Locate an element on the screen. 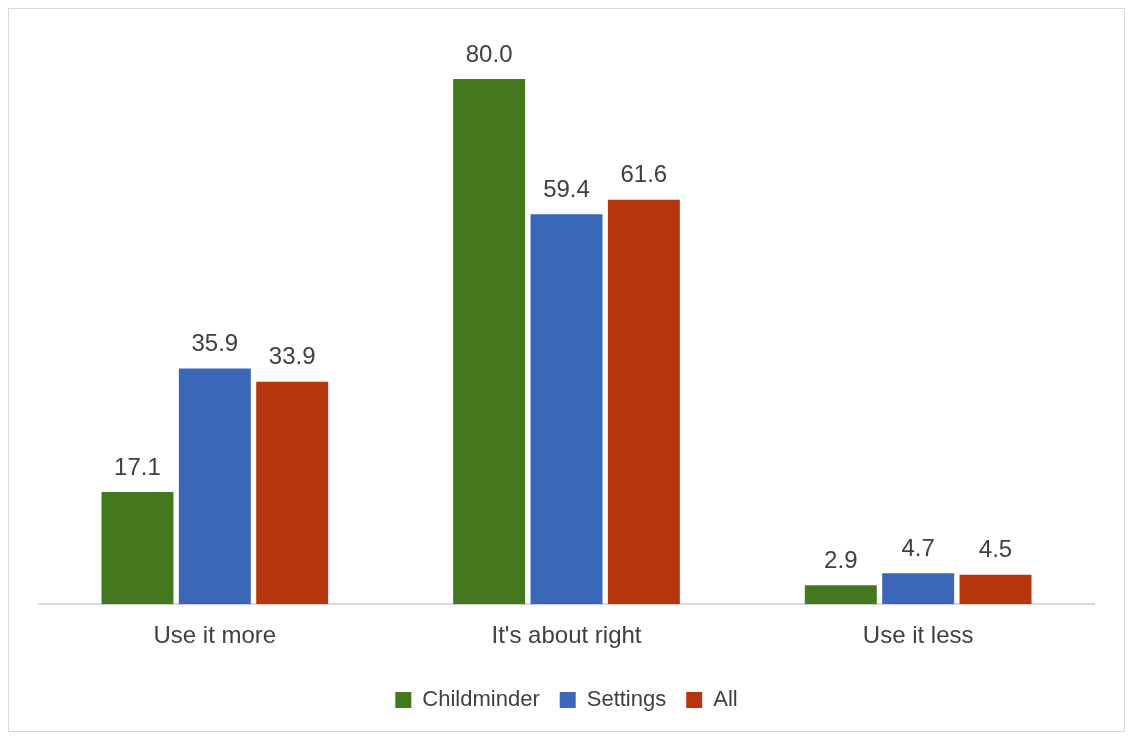  data-label: 80.0 is located at coordinates (489, 53).